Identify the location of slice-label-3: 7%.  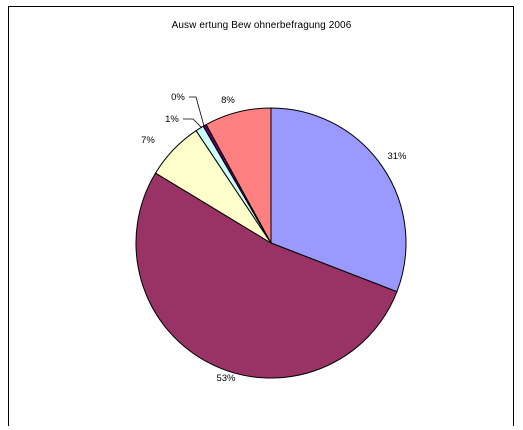
(148, 140).